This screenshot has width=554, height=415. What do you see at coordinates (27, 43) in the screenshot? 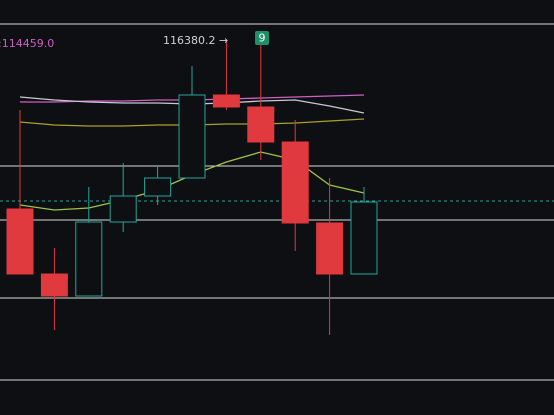
I see `ma-label: :114459.0` at bounding box center [27, 43].